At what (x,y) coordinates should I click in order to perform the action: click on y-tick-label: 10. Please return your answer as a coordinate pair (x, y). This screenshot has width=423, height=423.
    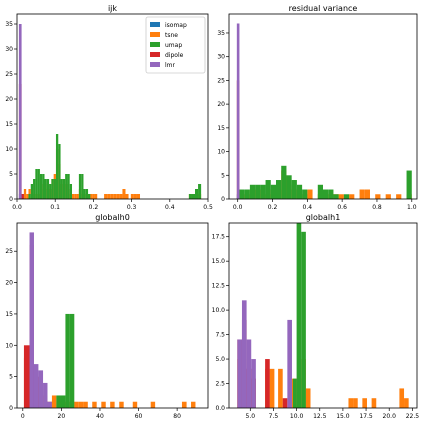
    Looking at the image, I should click on (221, 152).